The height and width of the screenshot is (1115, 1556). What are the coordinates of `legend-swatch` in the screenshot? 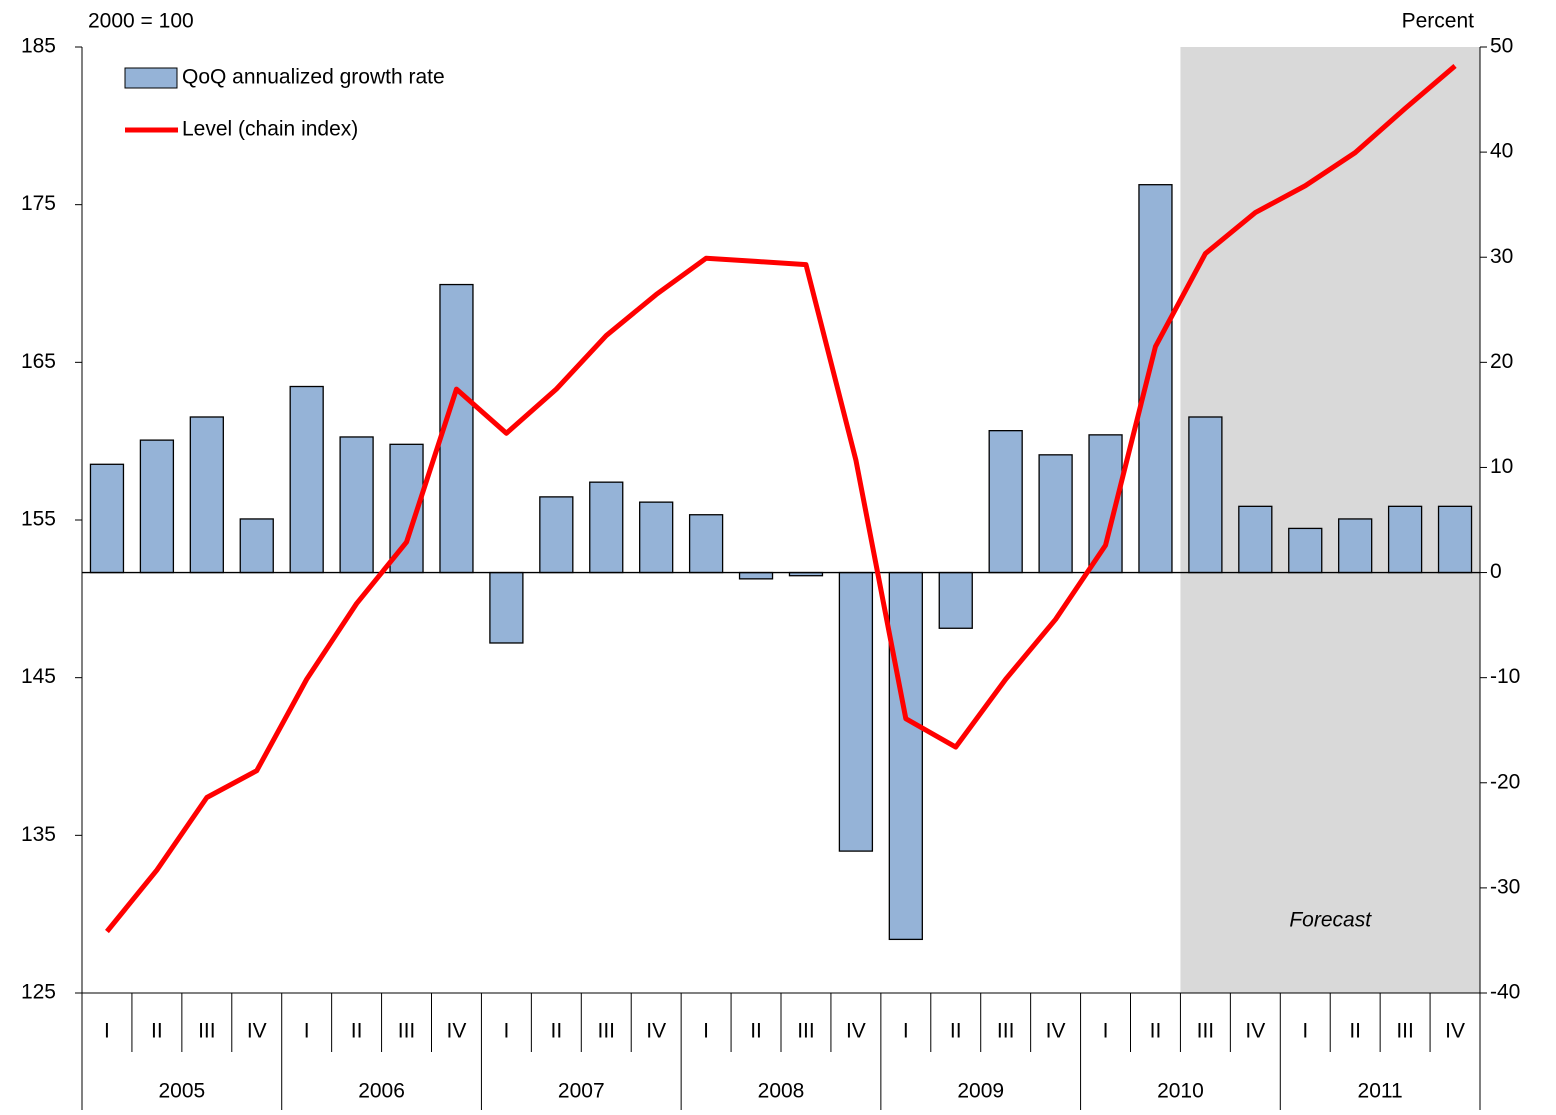 It's located at (151, 78).